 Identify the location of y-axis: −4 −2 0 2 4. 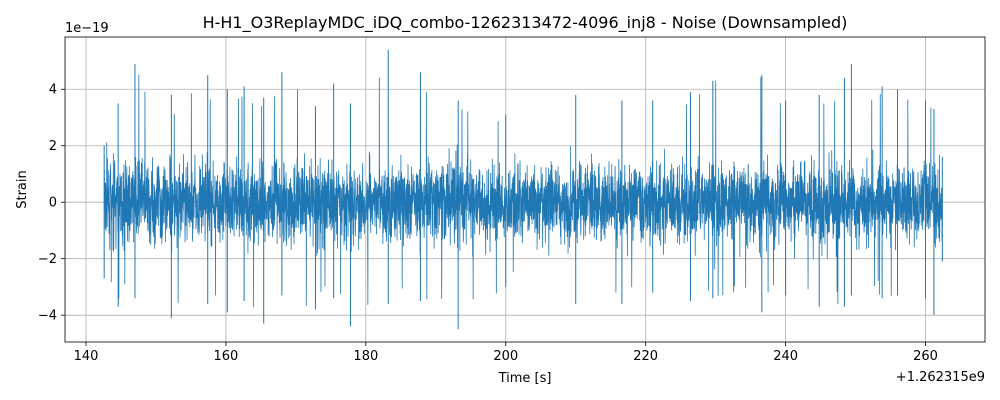
(51, 203).